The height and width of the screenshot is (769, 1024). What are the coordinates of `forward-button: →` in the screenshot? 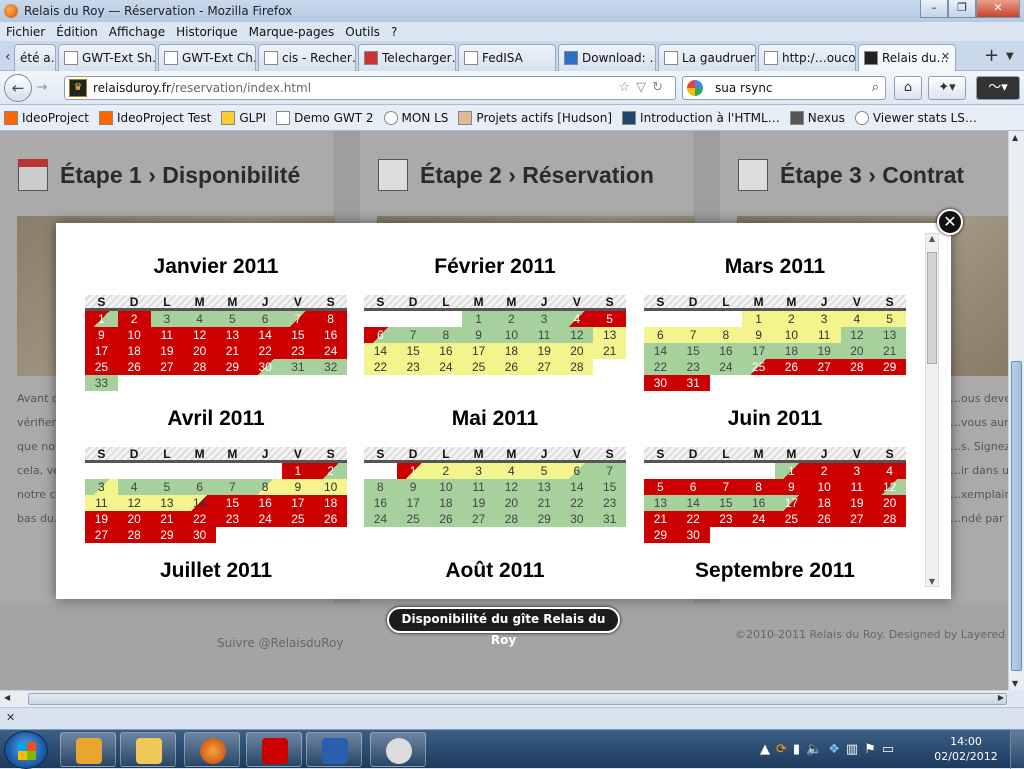 It's located at (42, 87).